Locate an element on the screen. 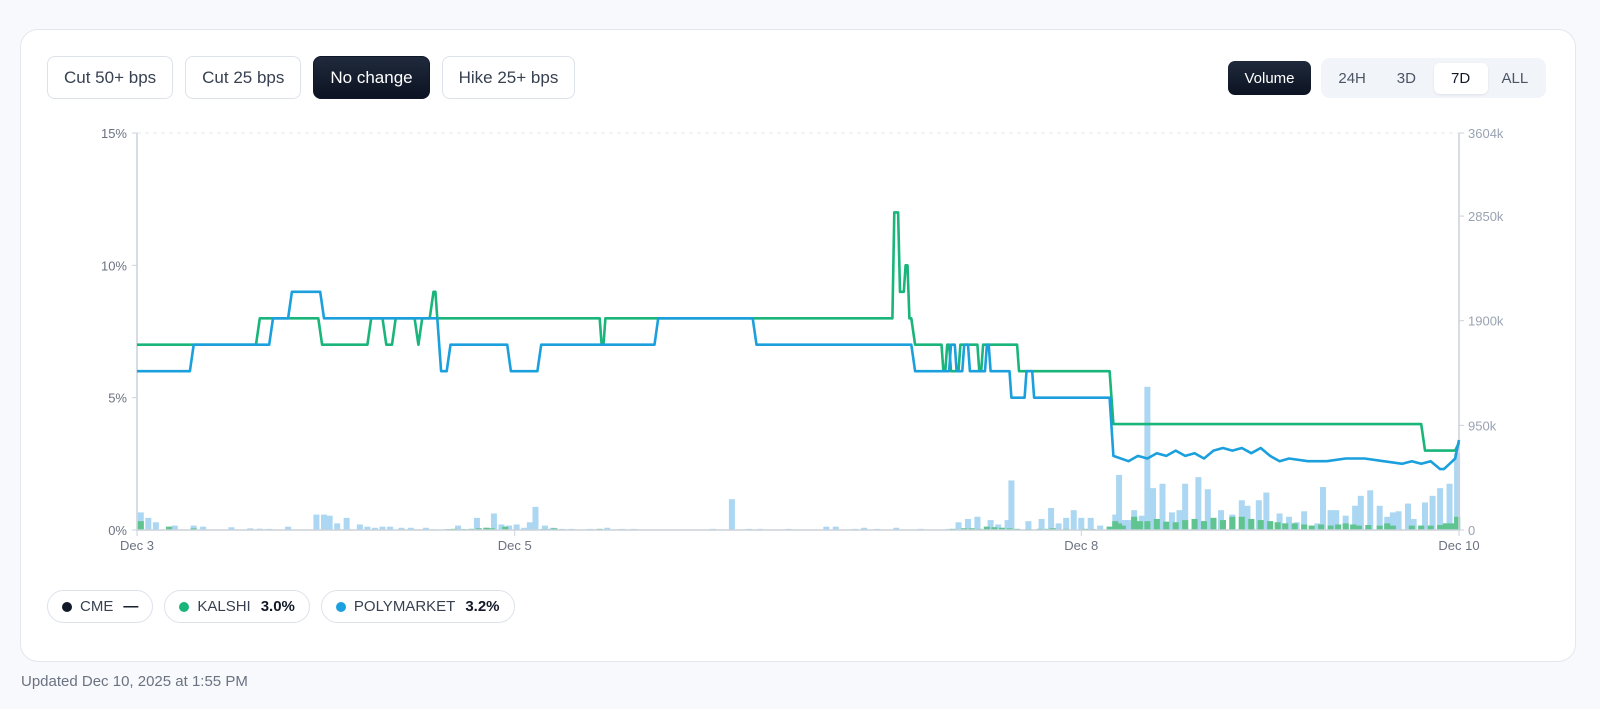 This screenshot has height=709, width=1600. range-3d-button: 3D is located at coordinates (1406, 78).